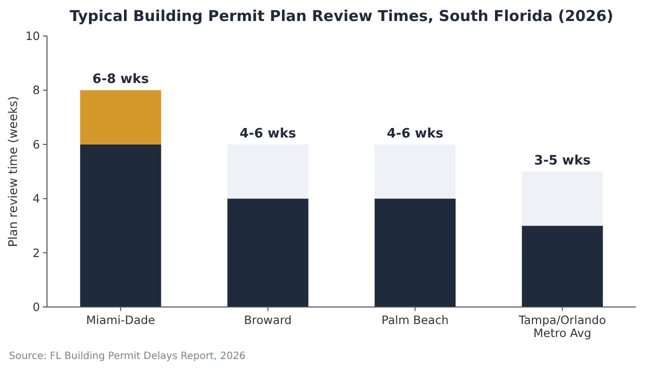  I want to click on source-note: Source: FL Building Permit Delays Report, 2026, so click(127, 356).